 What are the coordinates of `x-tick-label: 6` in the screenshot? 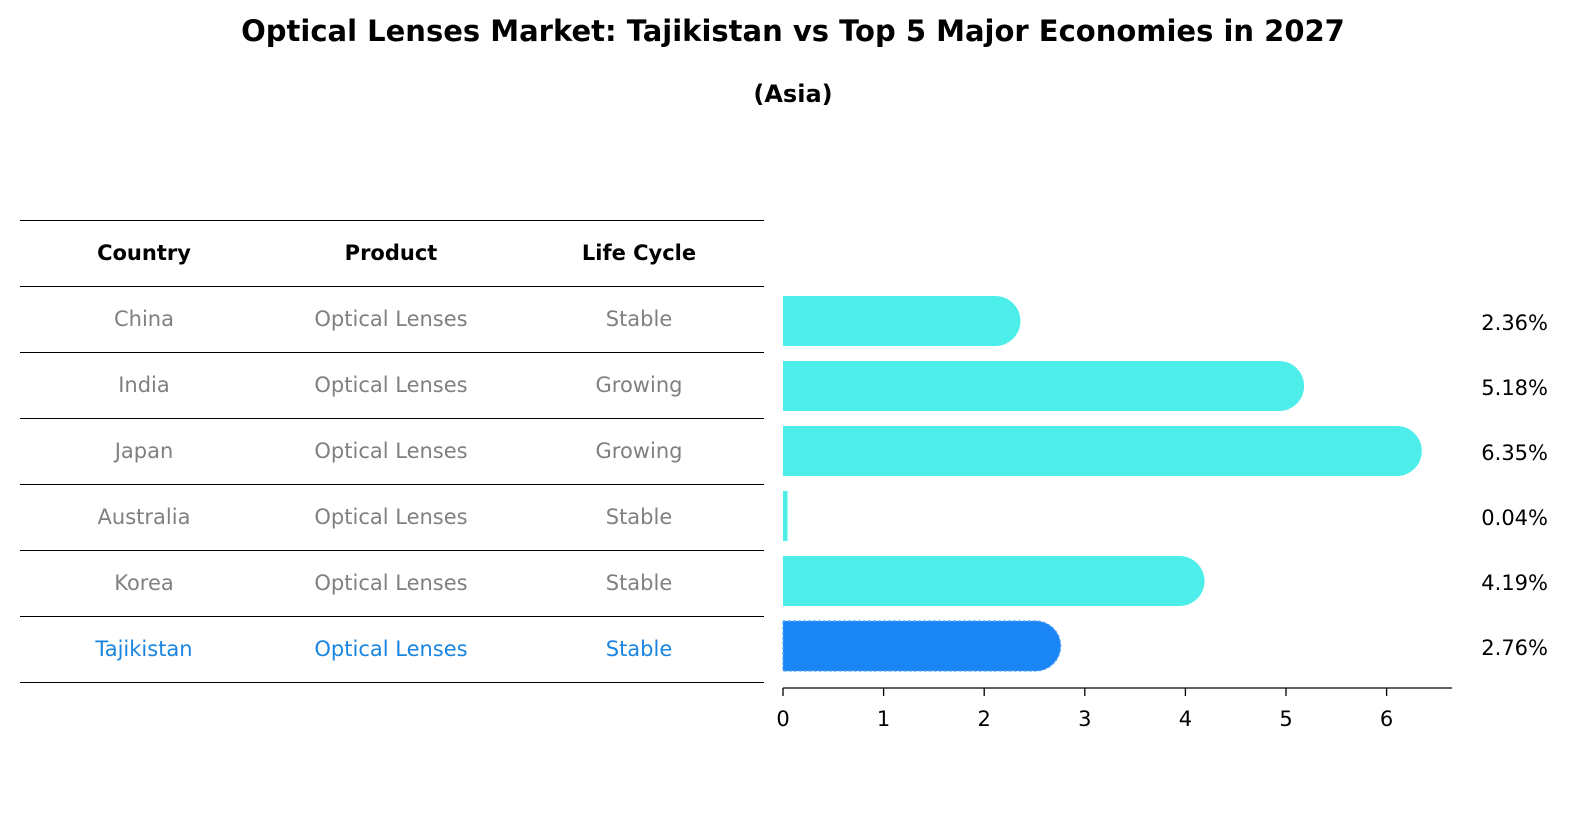 It's located at (1386, 719).